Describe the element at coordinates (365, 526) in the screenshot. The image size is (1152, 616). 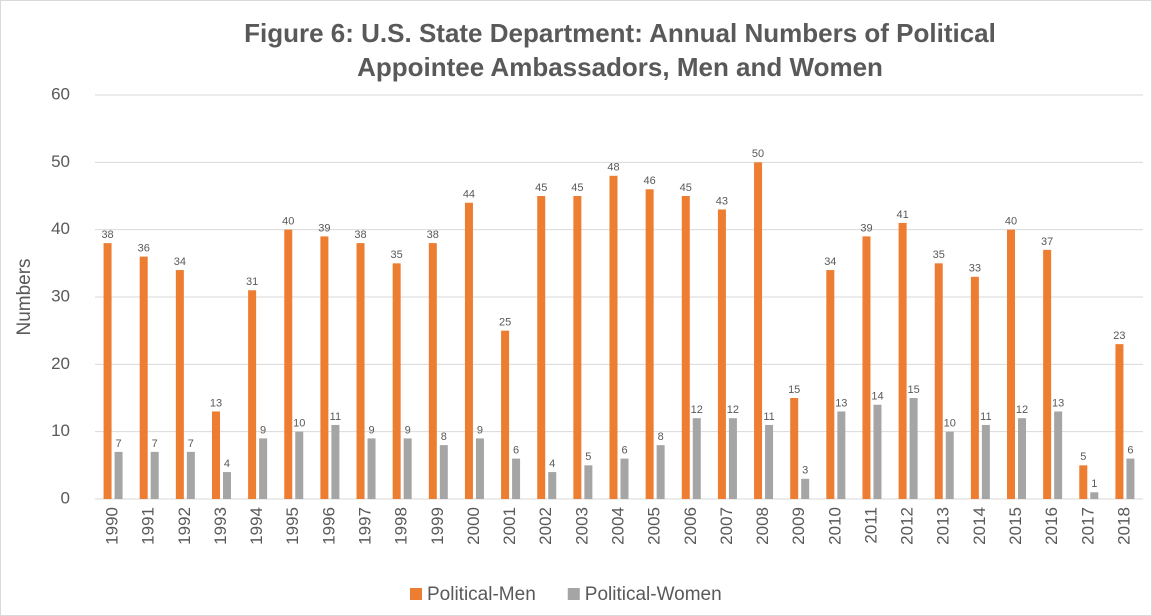
I see `x-tick-label: 1997` at that location.